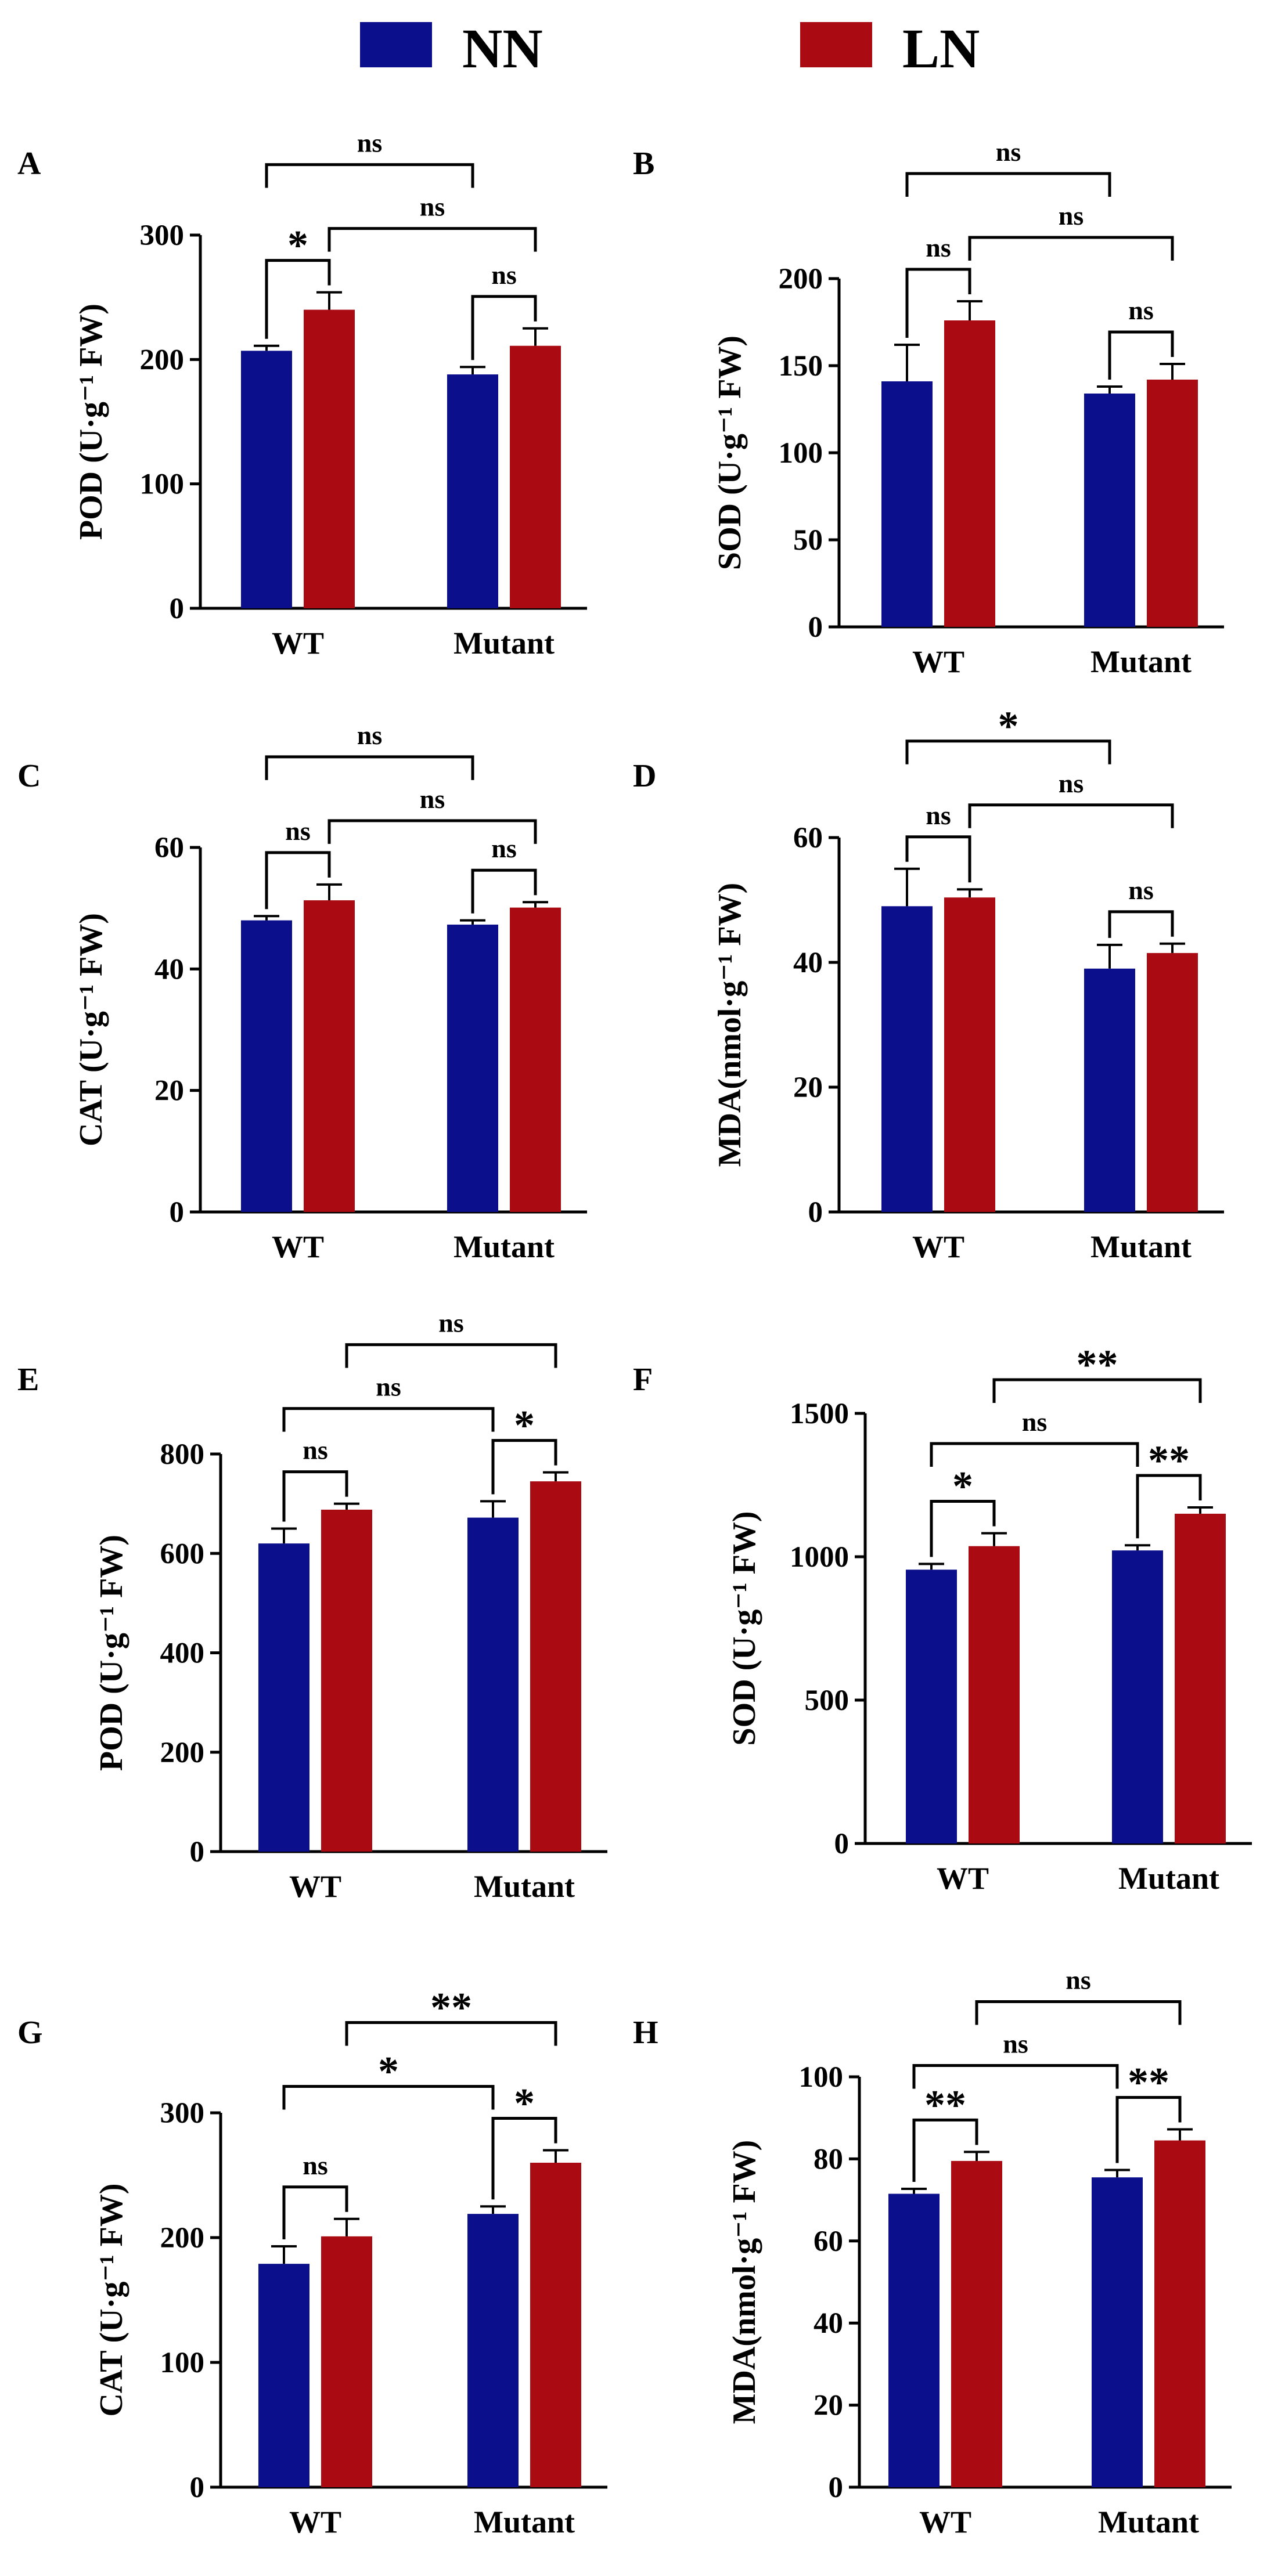 The image size is (1267, 2576). Describe the element at coordinates (808, 838) in the screenshot. I see `y-tick-label: 60` at that location.